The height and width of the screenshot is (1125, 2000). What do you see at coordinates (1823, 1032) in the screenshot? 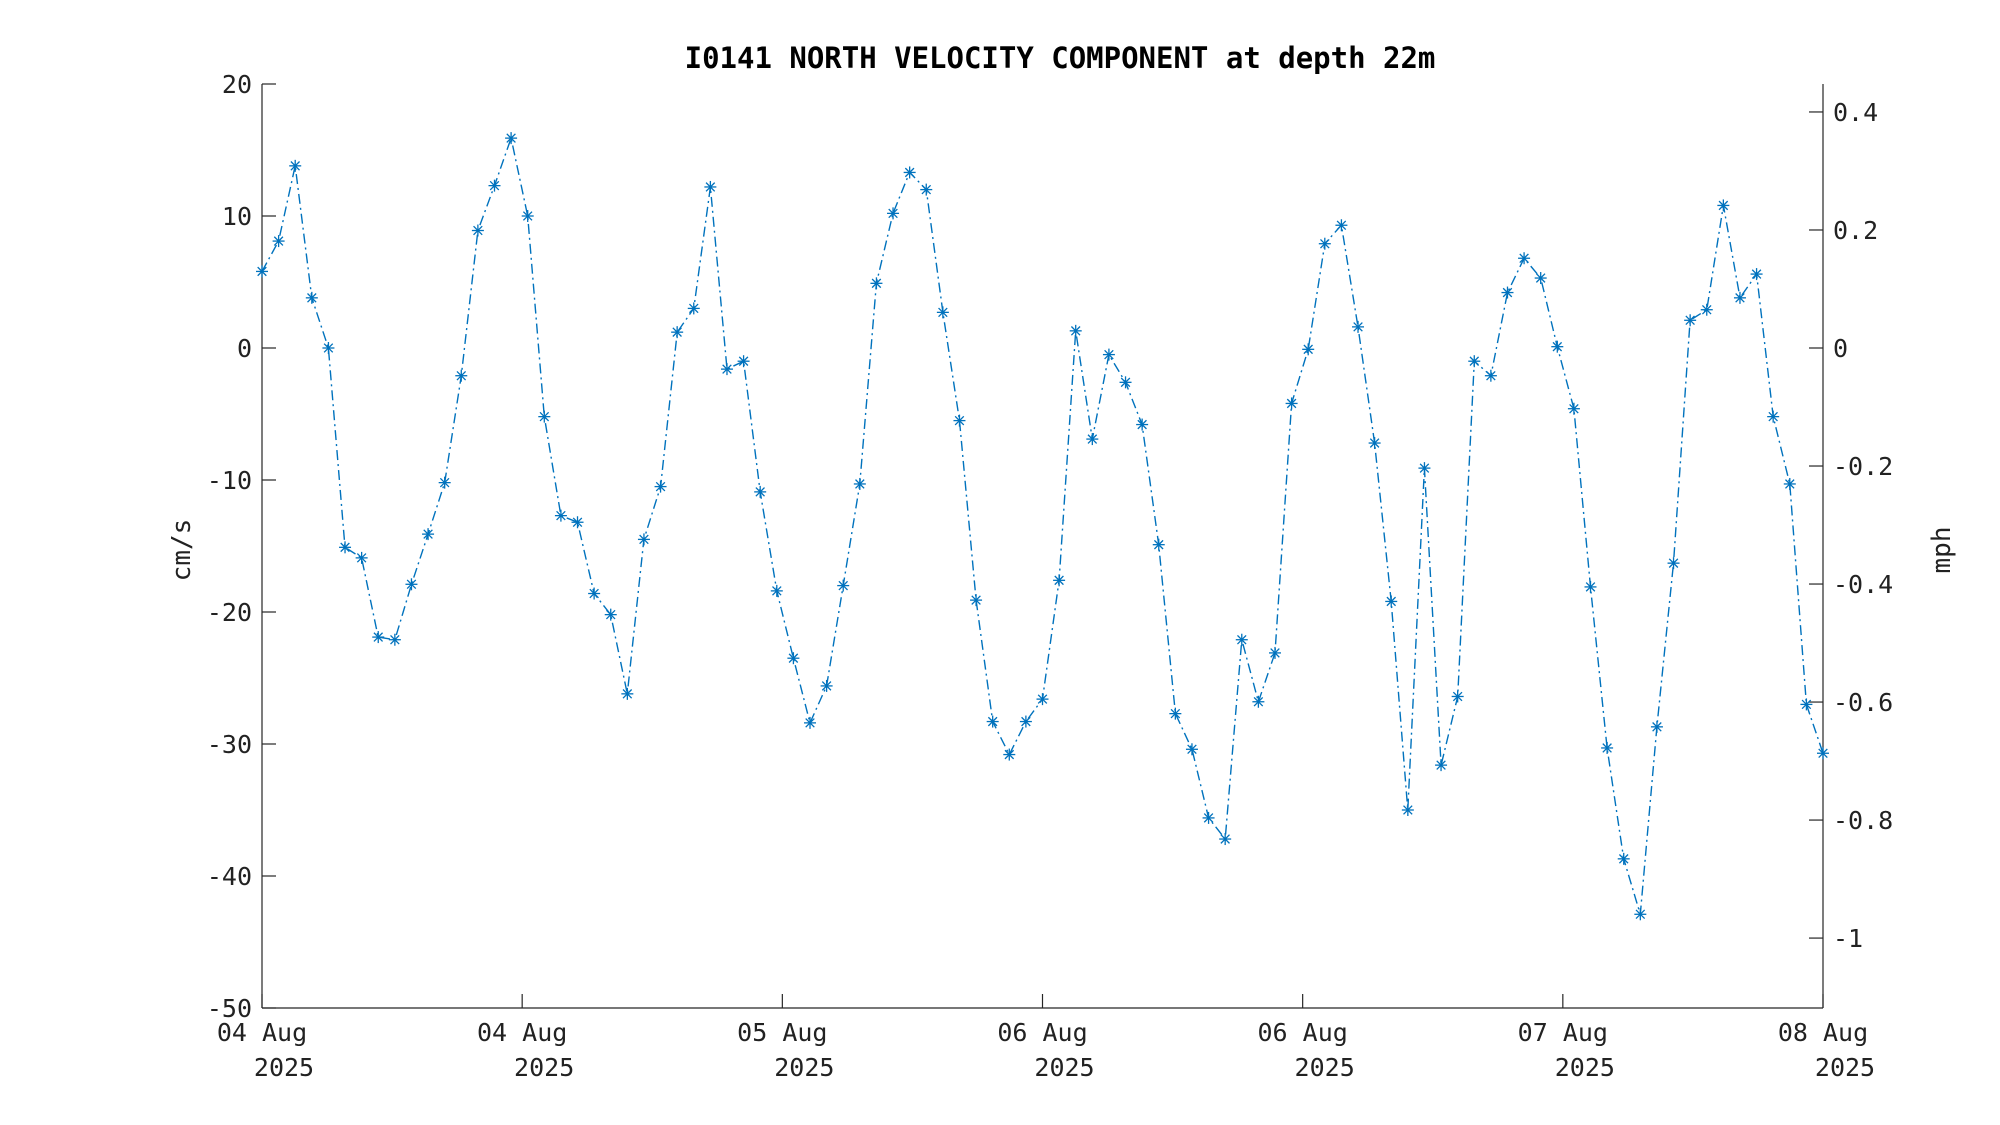
I see `x-tick-label-day: 08 Aug` at bounding box center [1823, 1032].